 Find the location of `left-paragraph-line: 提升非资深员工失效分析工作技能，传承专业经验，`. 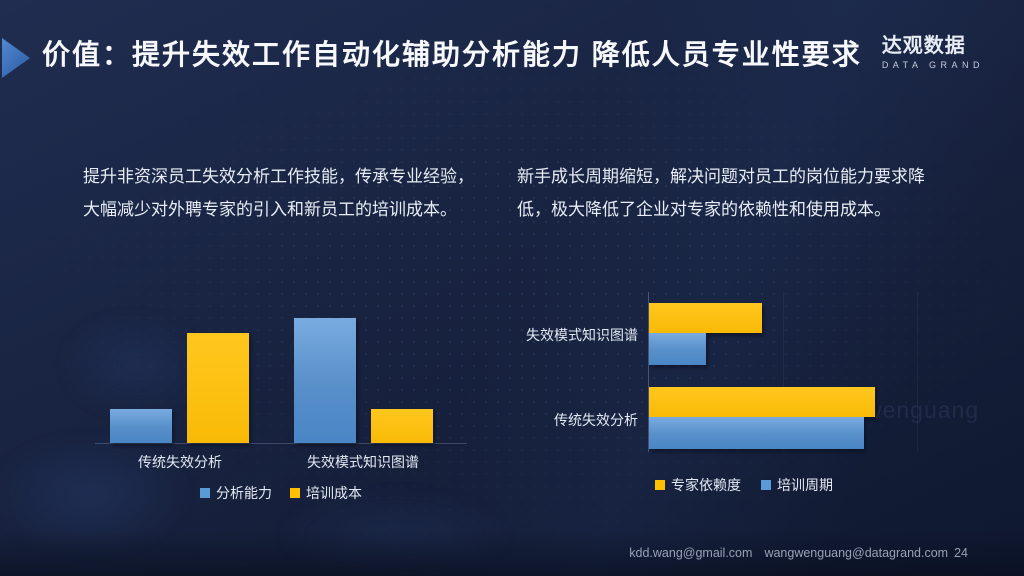

left-paragraph-line: 提升非资深员工失效分析工作技能，传承专业经验， is located at coordinates (278, 176).